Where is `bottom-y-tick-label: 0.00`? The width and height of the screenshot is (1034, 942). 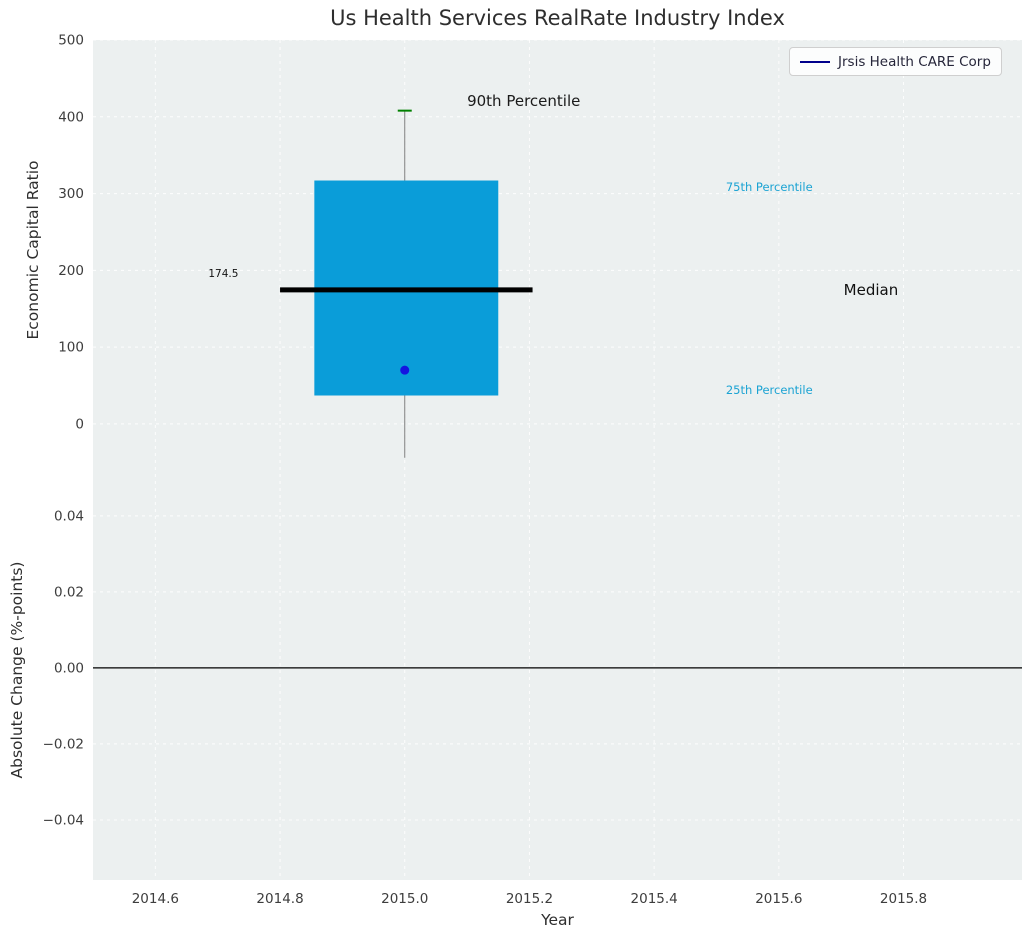
bottom-y-tick-label: 0.00 is located at coordinates (69, 668).